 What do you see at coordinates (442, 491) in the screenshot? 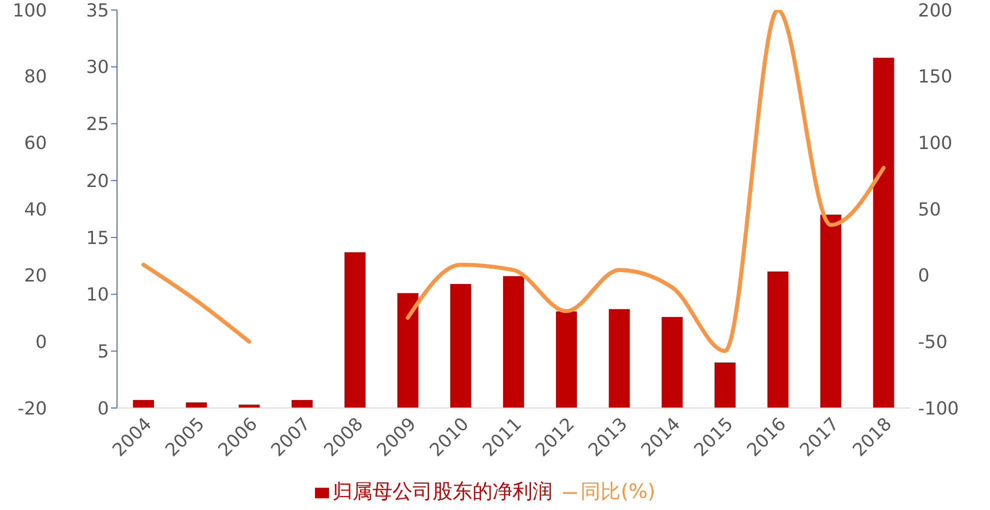
I see `legend-label: 归属母公司股东的净利润` at bounding box center [442, 491].